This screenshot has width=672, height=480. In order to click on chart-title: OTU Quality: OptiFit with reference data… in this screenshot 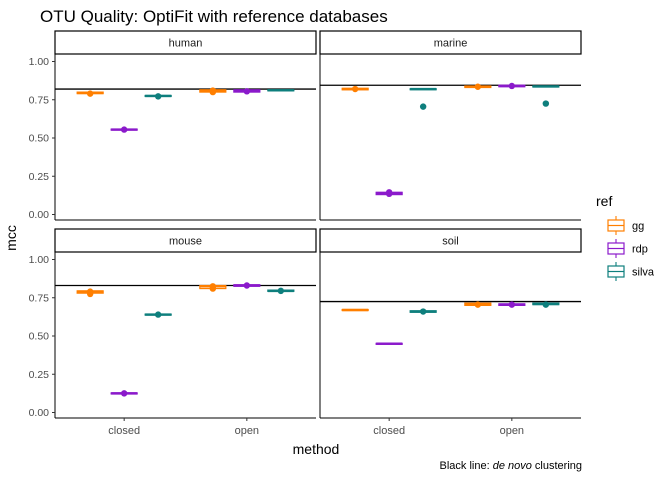, I will do `click(214, 16)`.